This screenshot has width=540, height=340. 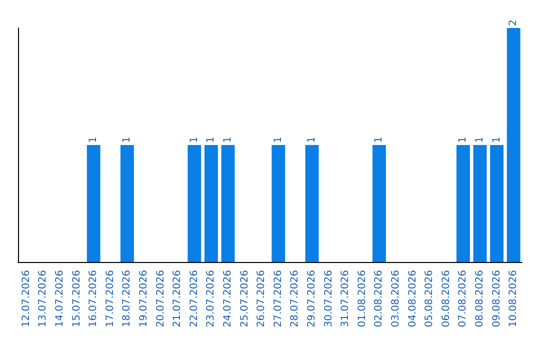 I want to click on x-tick-label: 09.08.2026, so click(x=496, y=299).